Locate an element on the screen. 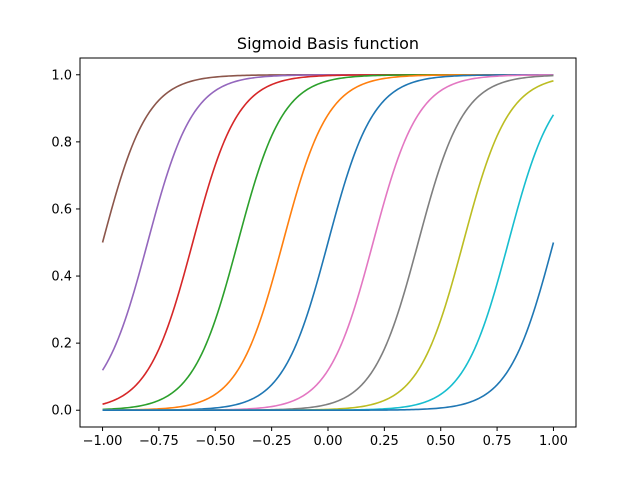 This screenshot has width=640, height=480. y-tick-label: 0.6 is located at coordinates (61, 209).